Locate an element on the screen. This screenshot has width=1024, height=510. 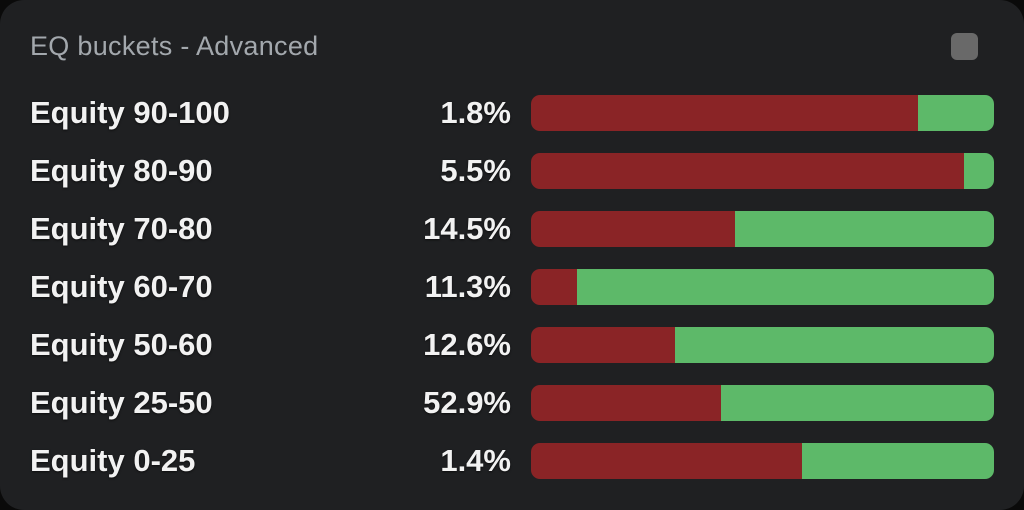
bucket-frequency: 52.9% is located at coordinates (467, 402).